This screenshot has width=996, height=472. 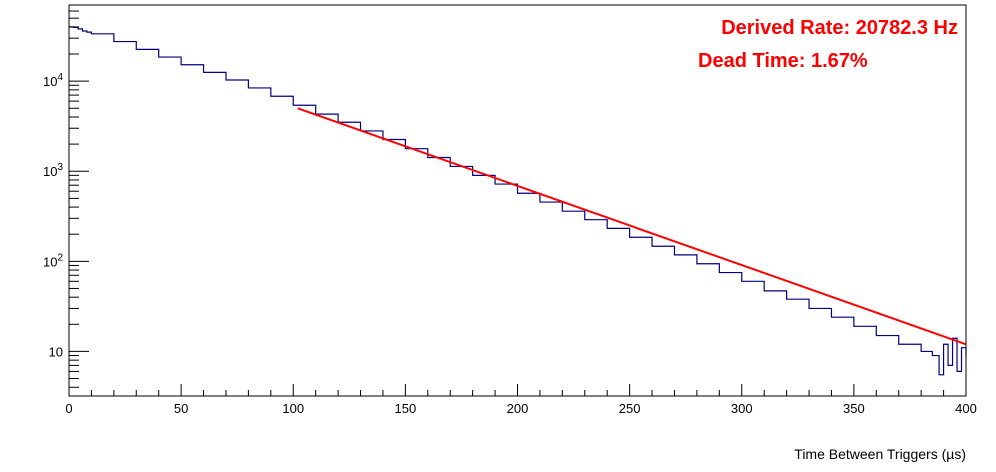 What do you see at coordinates (181, 408) in the screenshot?
I see `x-tick-label: 50` at bounding box center [181, 408].